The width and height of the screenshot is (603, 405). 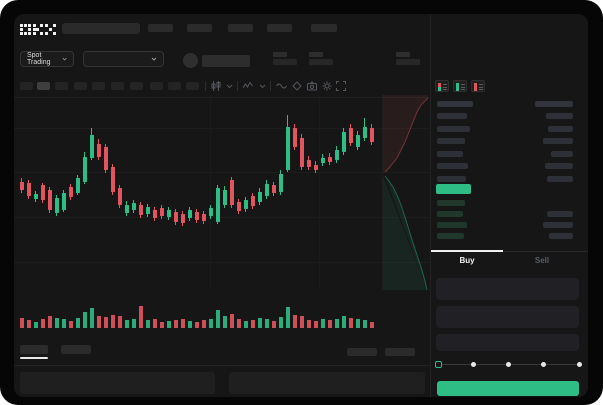 I want to click on price-input, so click(x=507, y=289).